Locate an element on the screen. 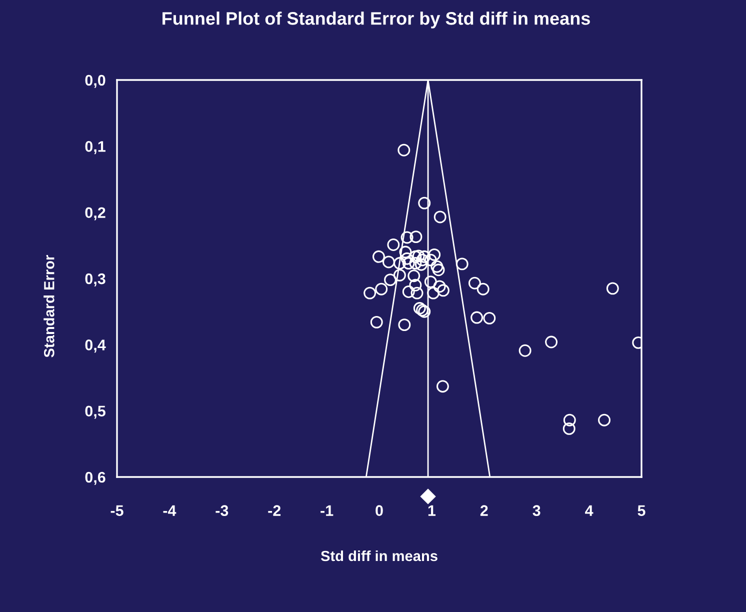  x-tick-label: -5 is located at coordinates (117, 510).